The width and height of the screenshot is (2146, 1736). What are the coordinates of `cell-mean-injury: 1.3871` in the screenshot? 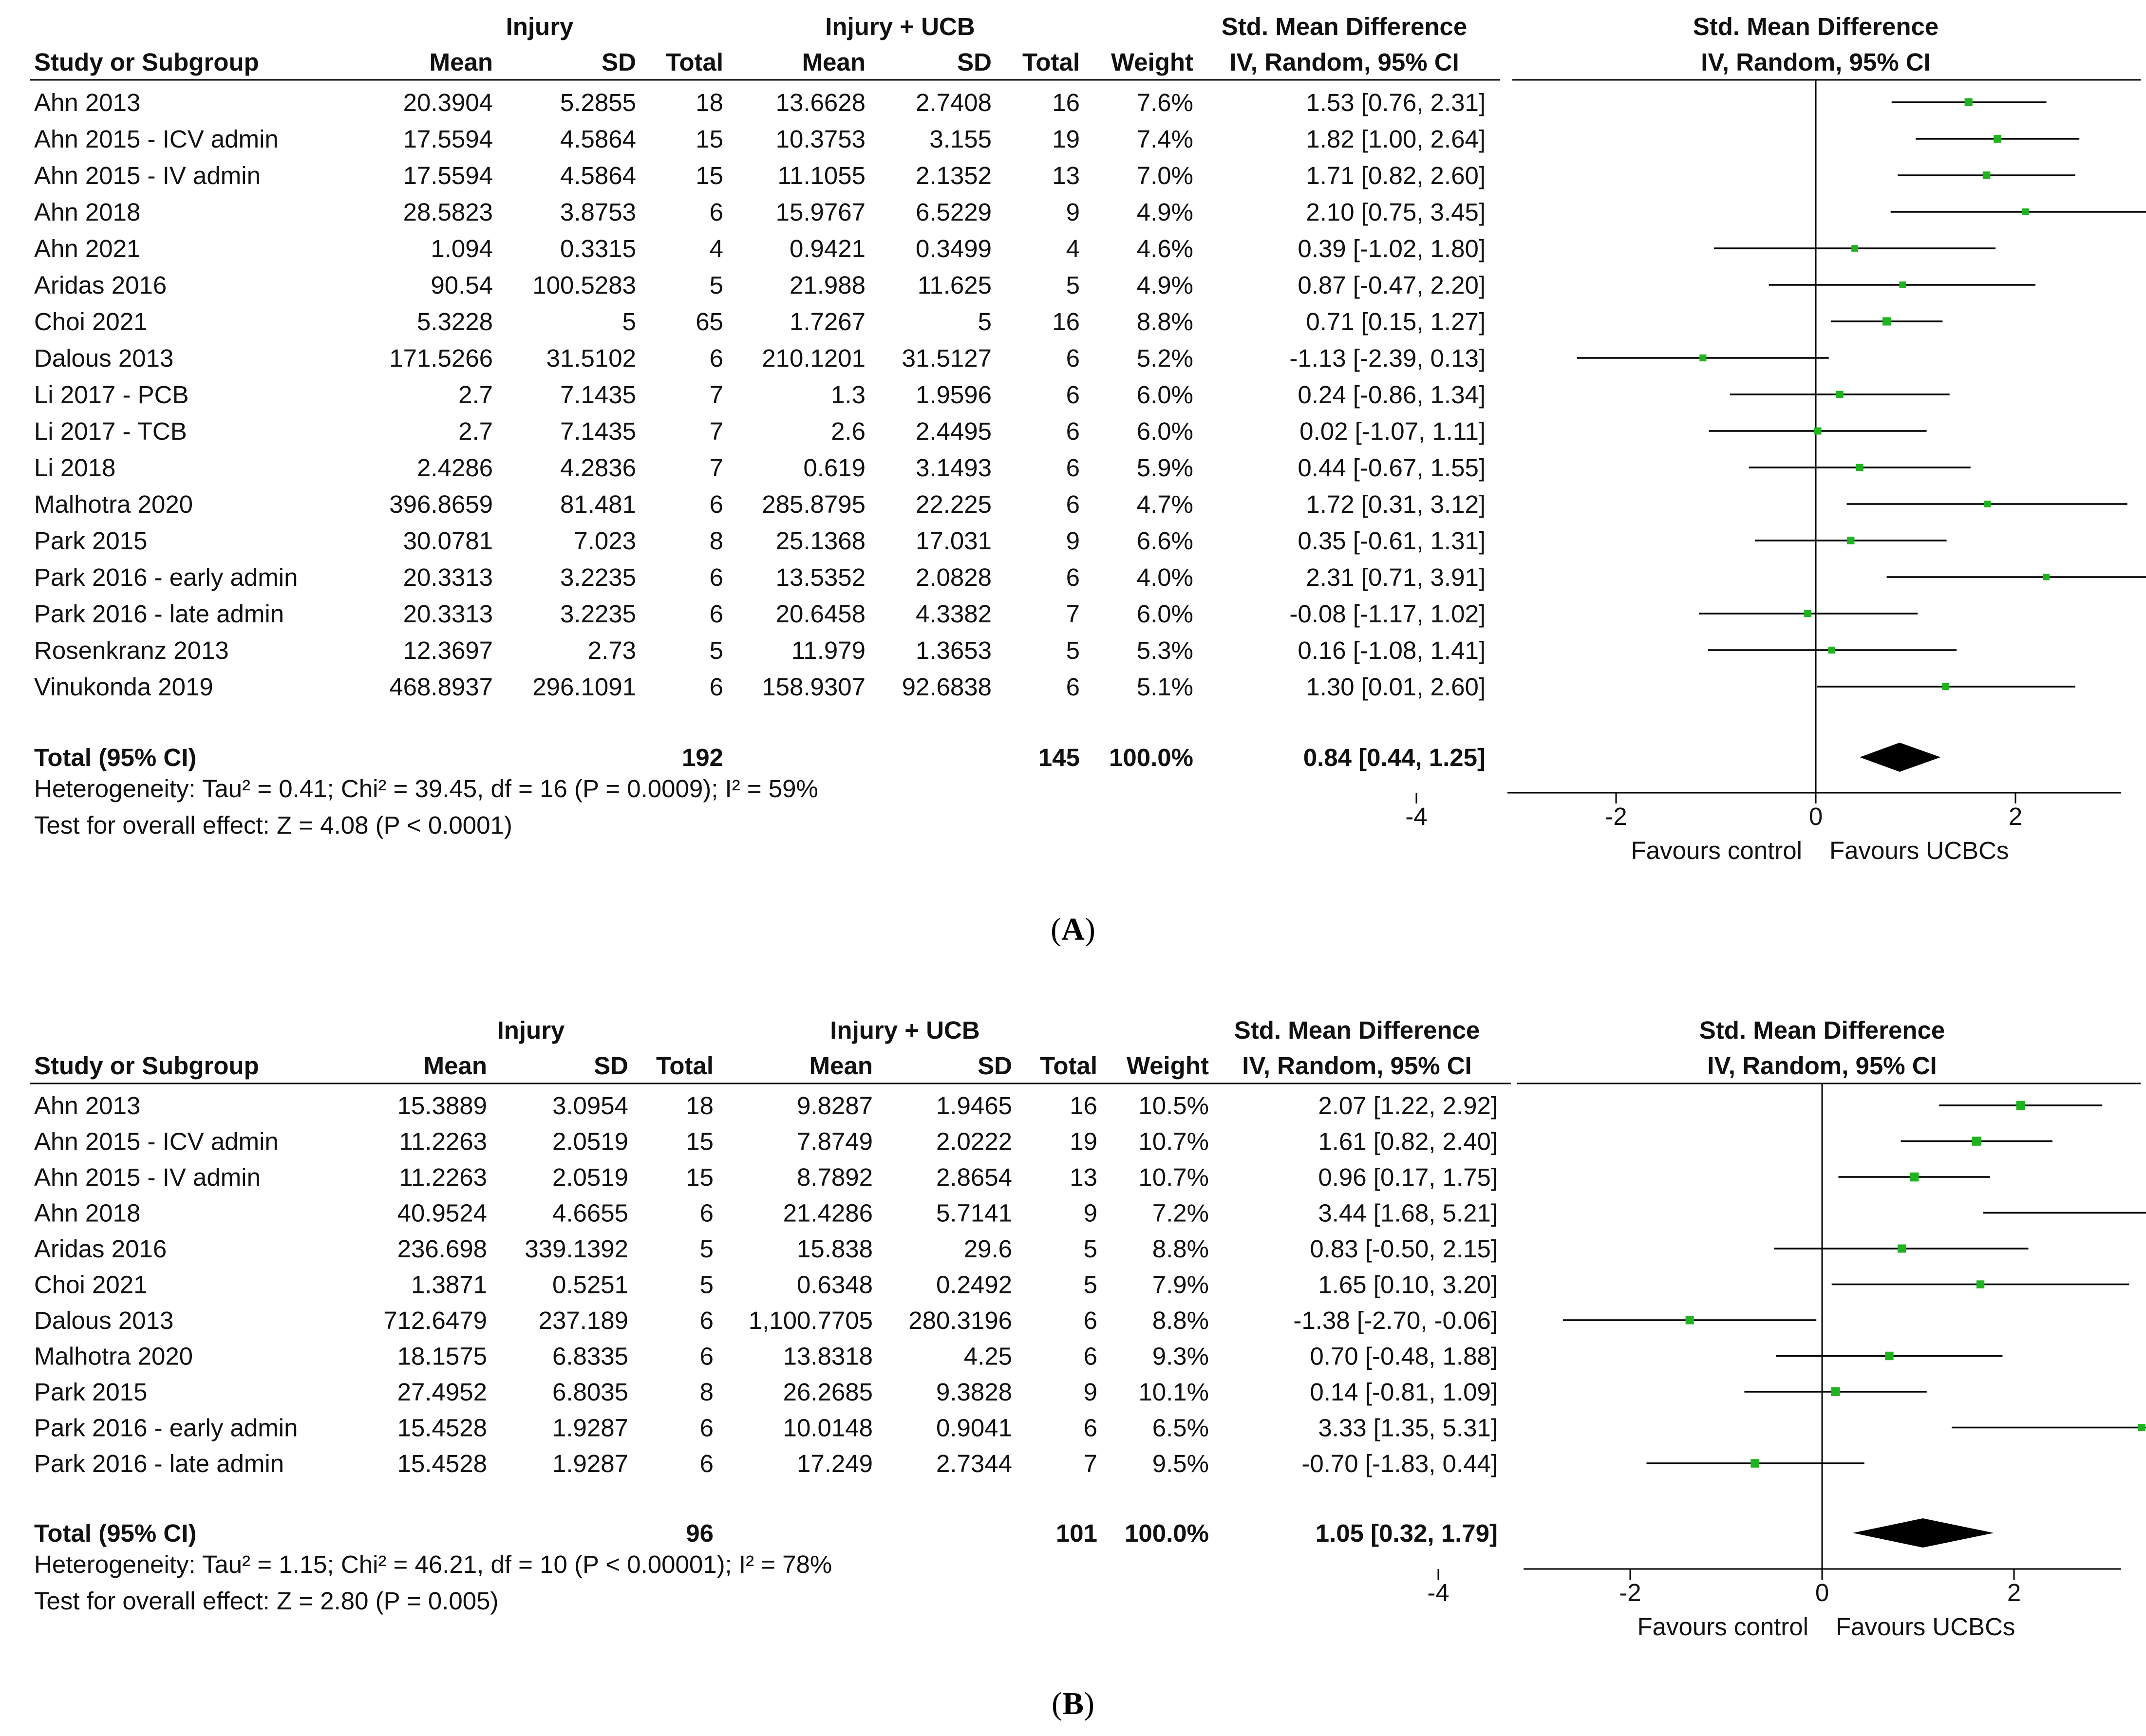 It's located at (449, 1285).